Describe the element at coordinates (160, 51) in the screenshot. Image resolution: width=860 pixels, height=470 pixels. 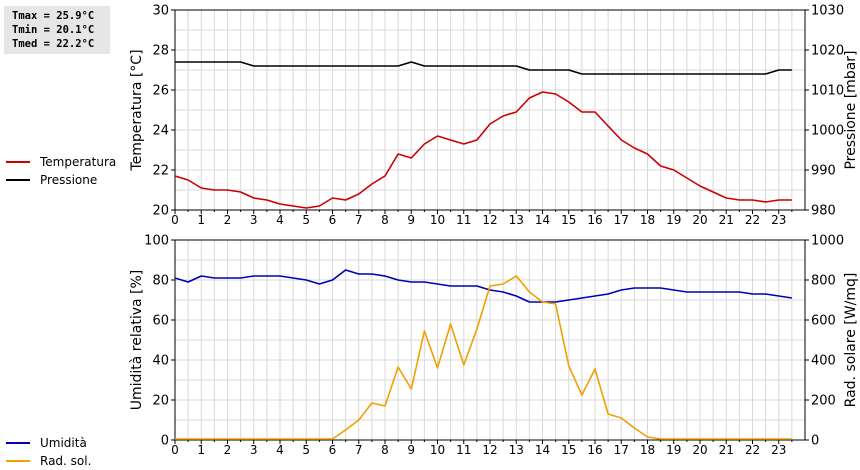
I see `y-left-tick-label: 28` at that location.